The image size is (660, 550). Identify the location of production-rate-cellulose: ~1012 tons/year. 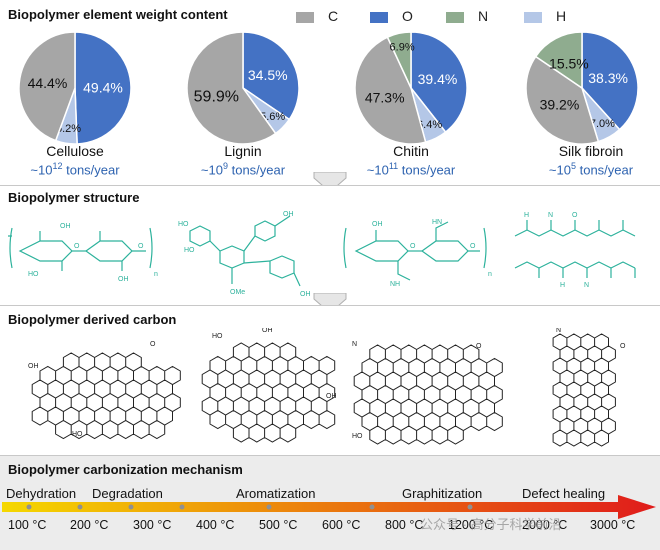
(75, 169).